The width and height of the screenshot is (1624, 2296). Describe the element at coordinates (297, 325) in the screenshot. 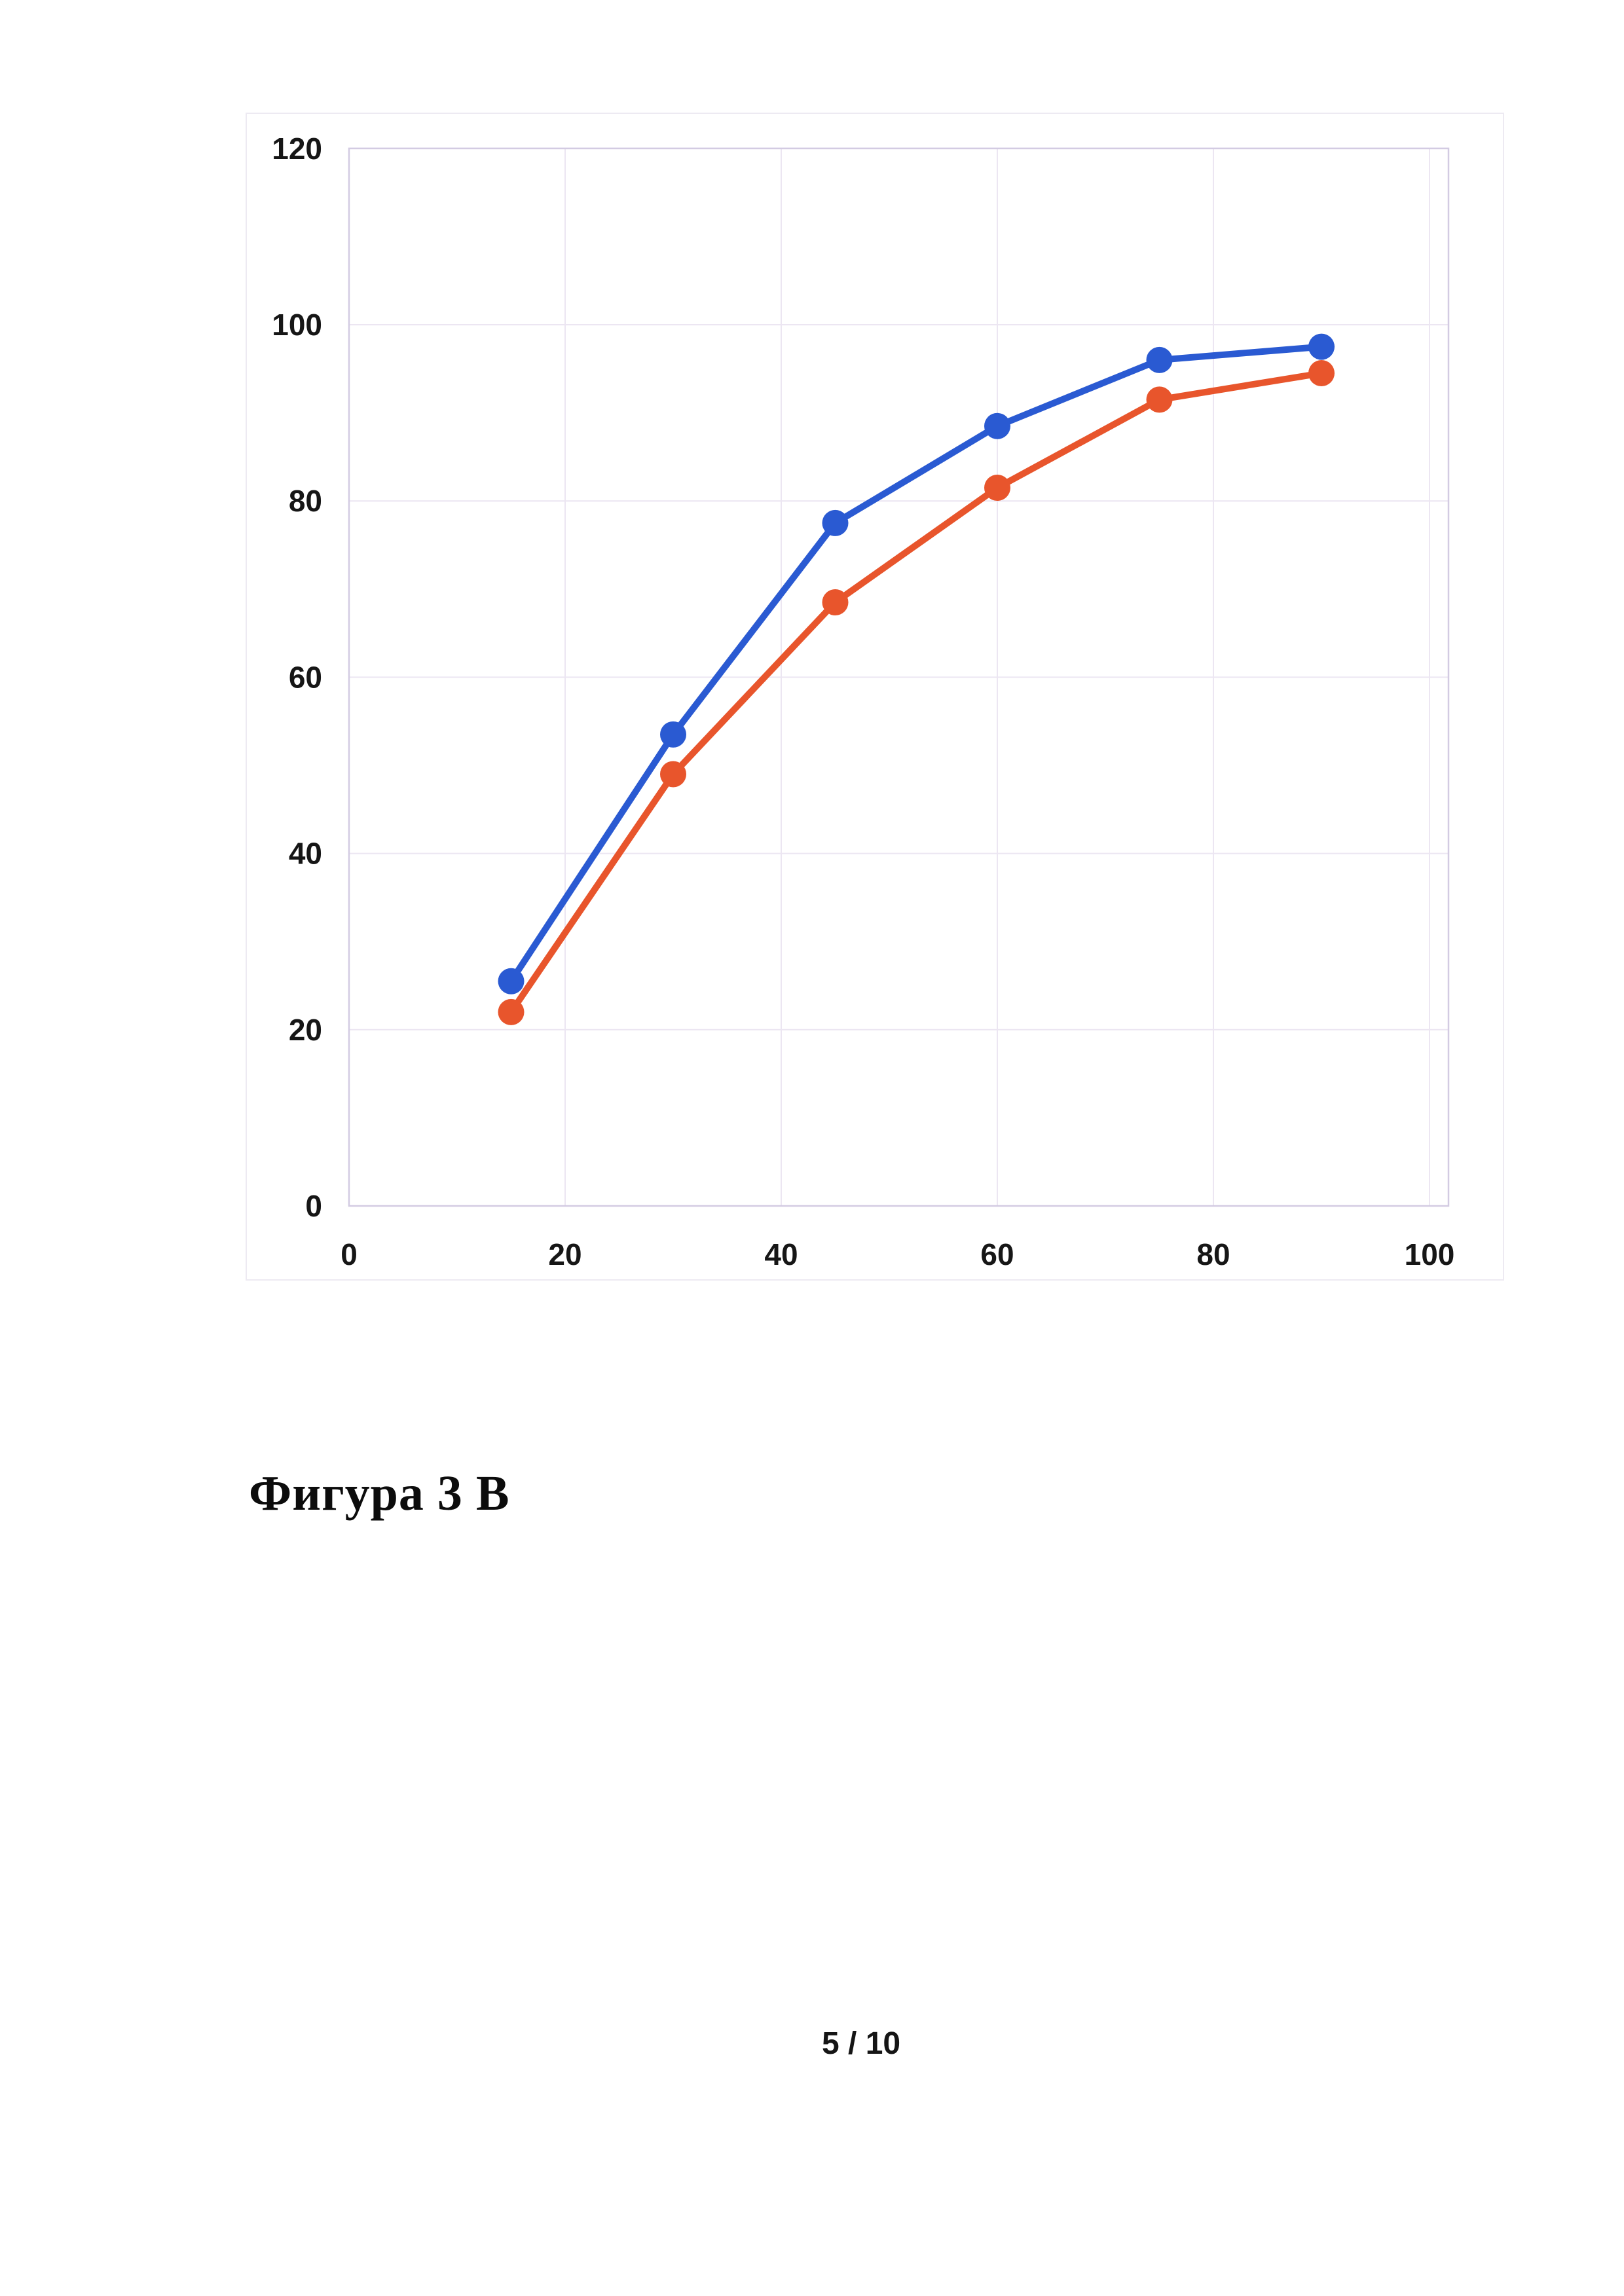

I see `y-axis-tick-label: 100` at that location.